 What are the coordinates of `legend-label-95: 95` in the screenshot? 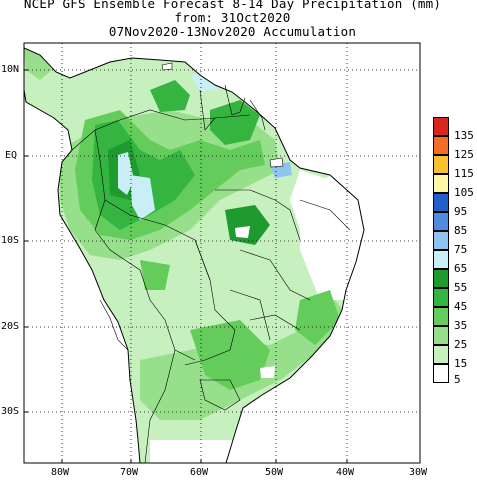 It's located at (461, 211).